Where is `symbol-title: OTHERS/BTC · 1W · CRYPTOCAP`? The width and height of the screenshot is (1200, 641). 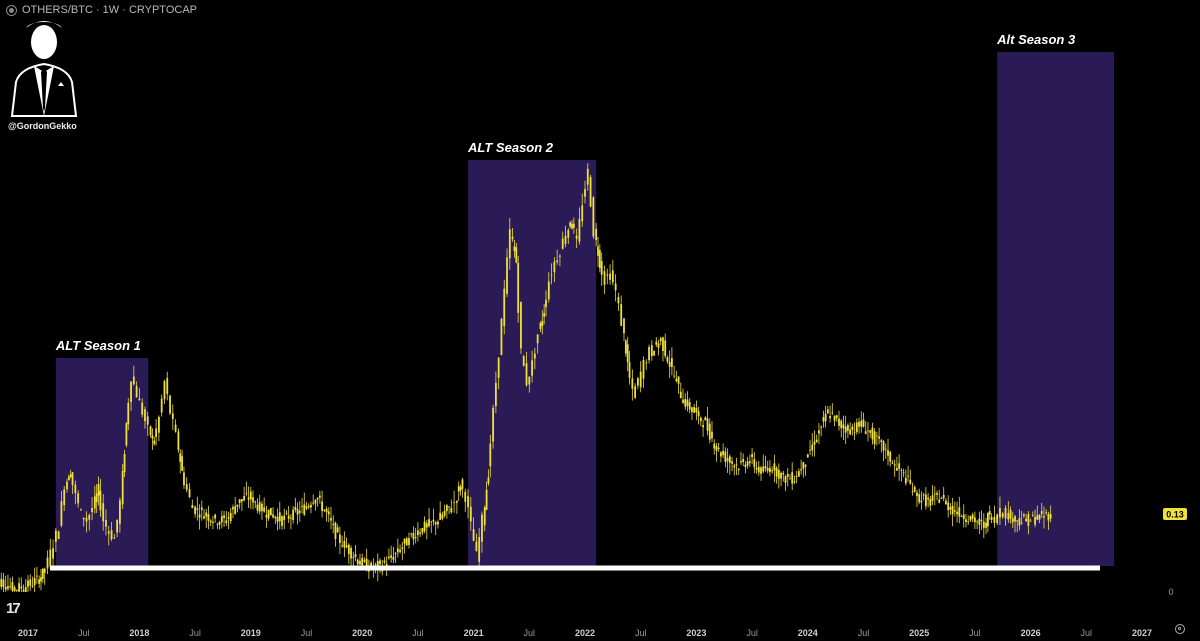 symbol-title: OTHERS/BTC · 1W · CRYPTOCAP is located at coordinates (110, 10).